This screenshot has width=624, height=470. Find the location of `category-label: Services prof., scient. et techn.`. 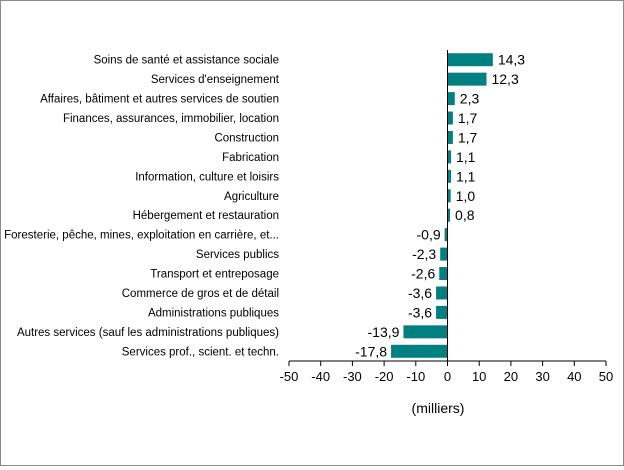

category-label: Services prof., scient. et techn. is located at coordinates (200, 352).